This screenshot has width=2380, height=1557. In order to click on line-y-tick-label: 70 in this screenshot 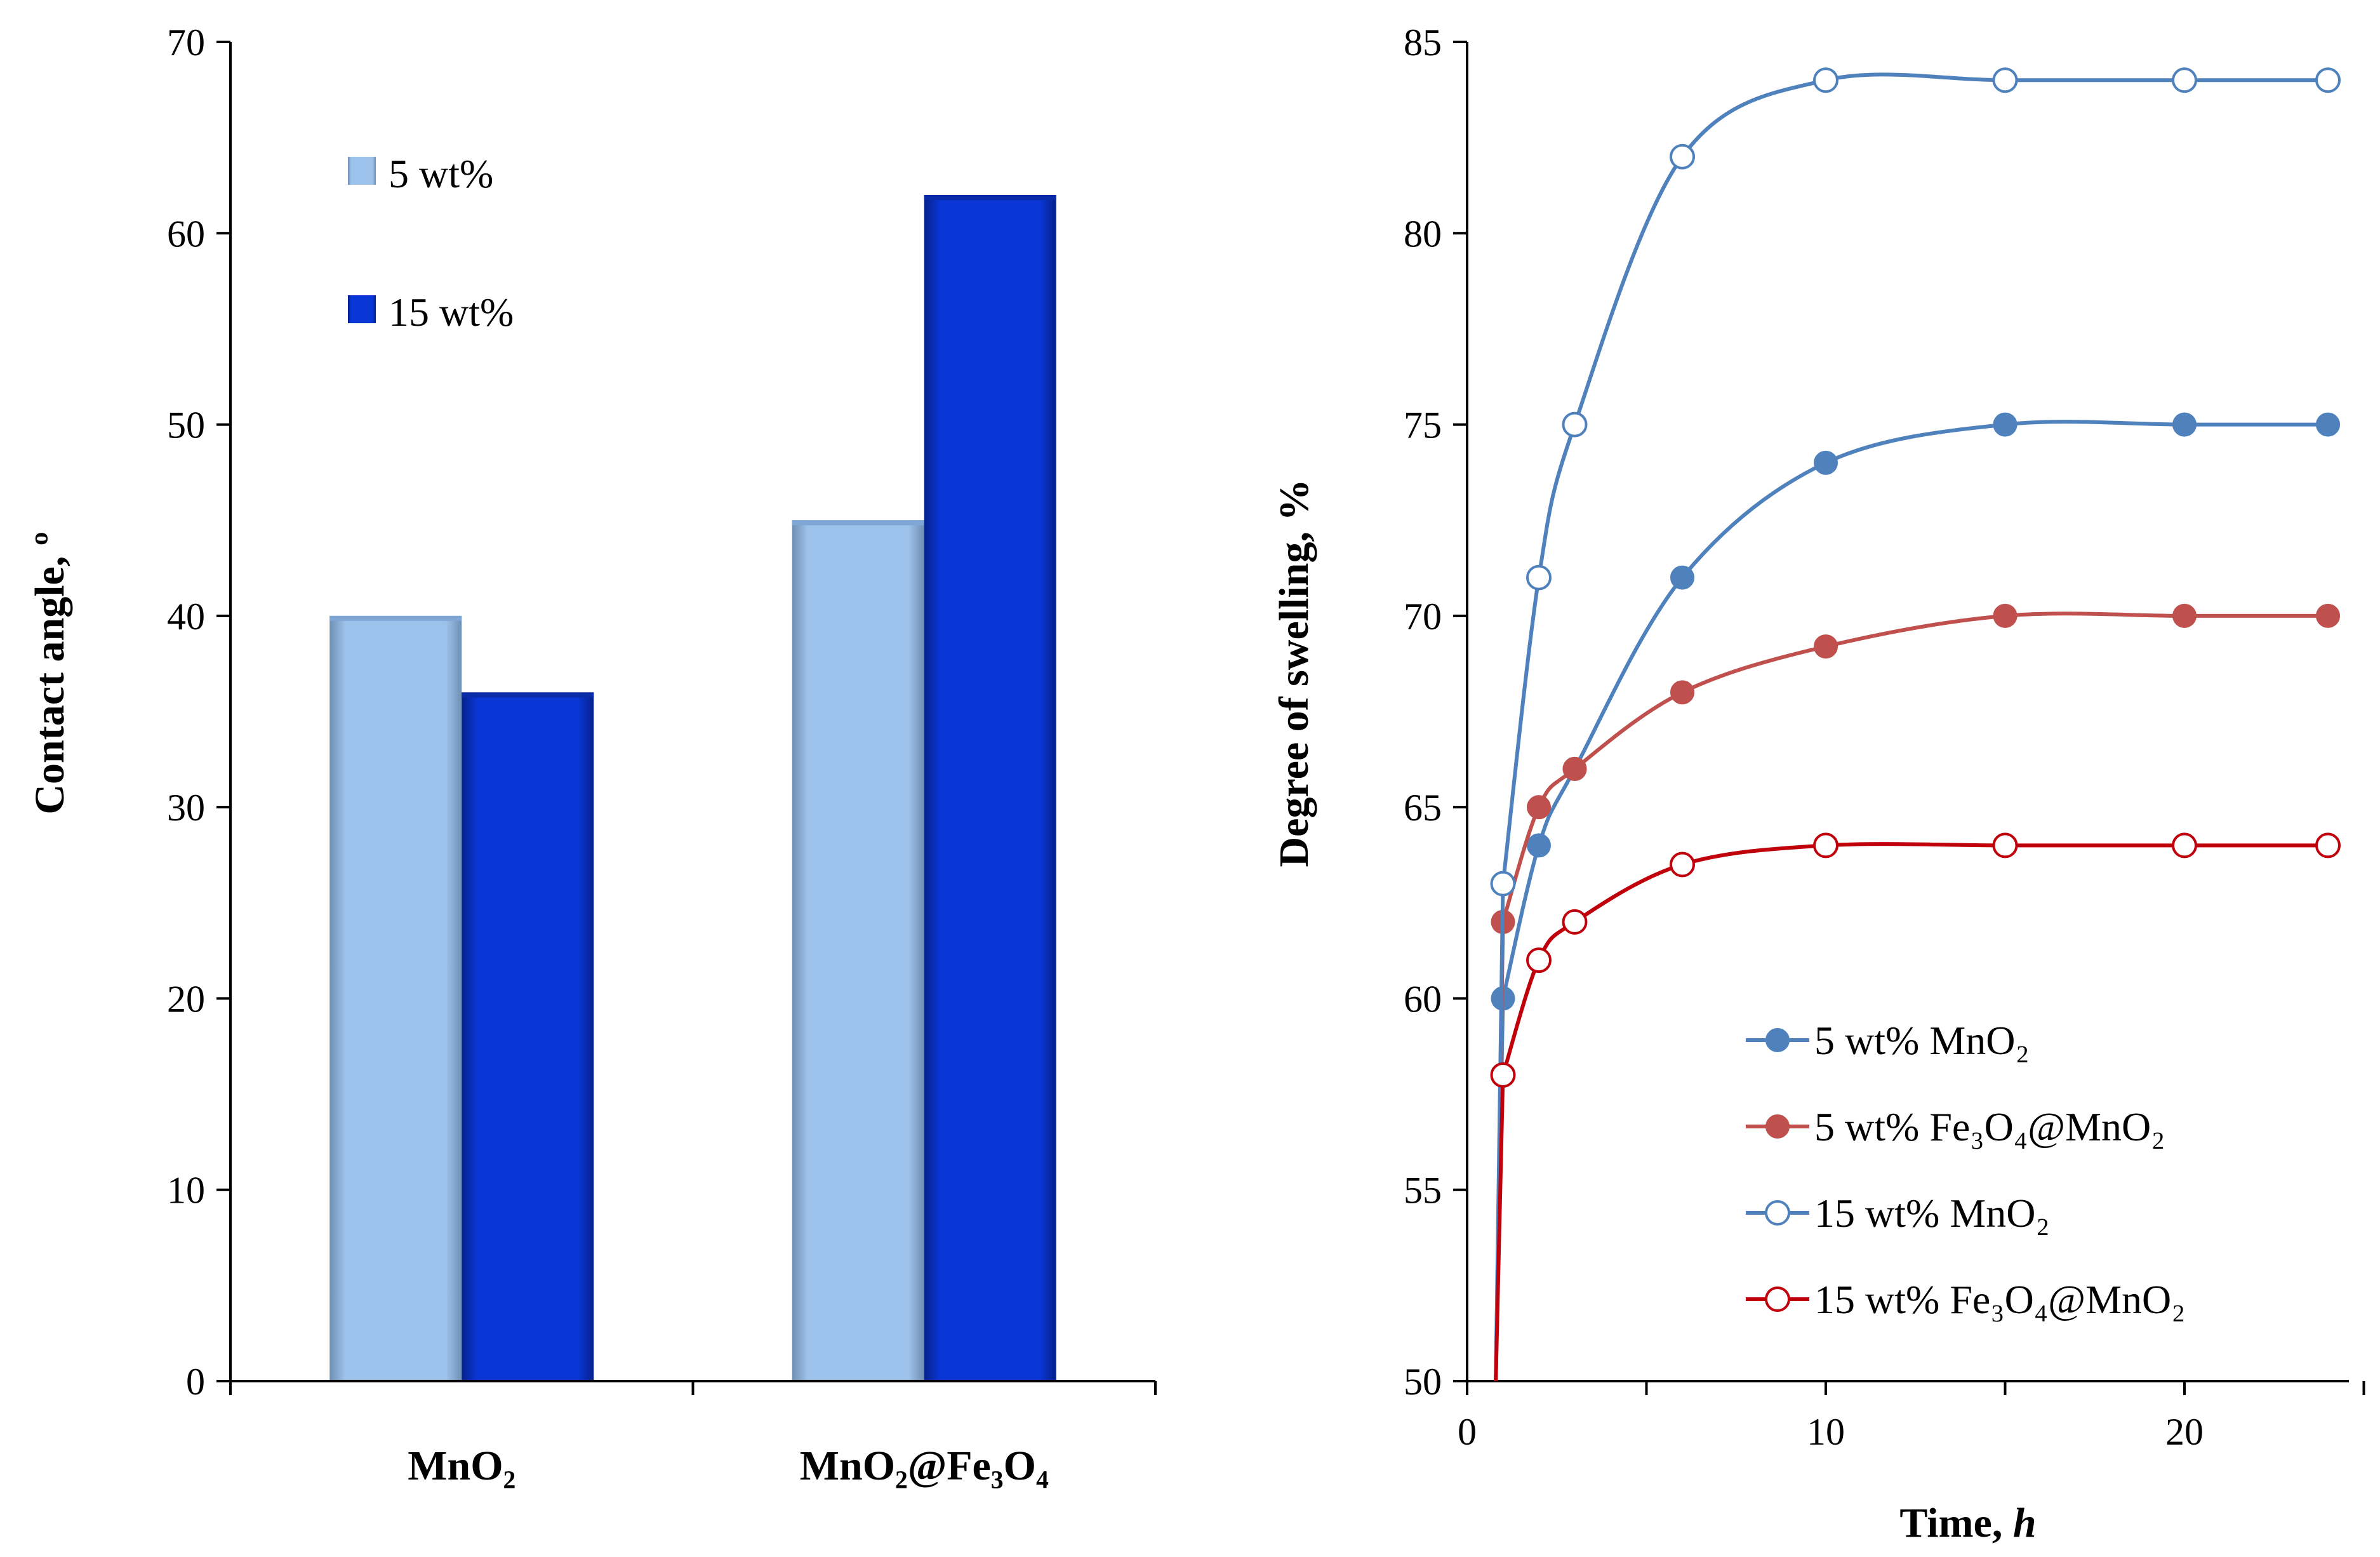, I will do `click(1423, 617)`.